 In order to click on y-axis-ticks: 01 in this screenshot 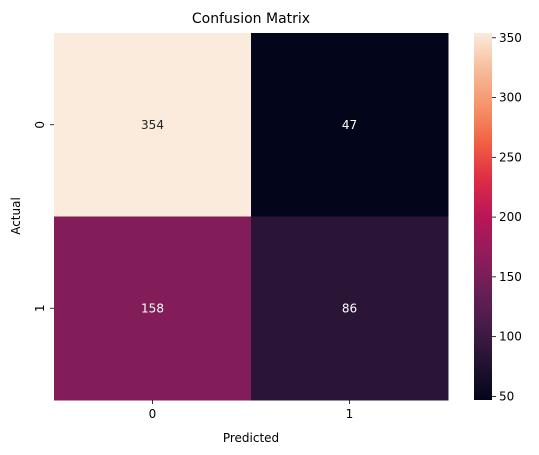, I will do `click(43, 216)`.